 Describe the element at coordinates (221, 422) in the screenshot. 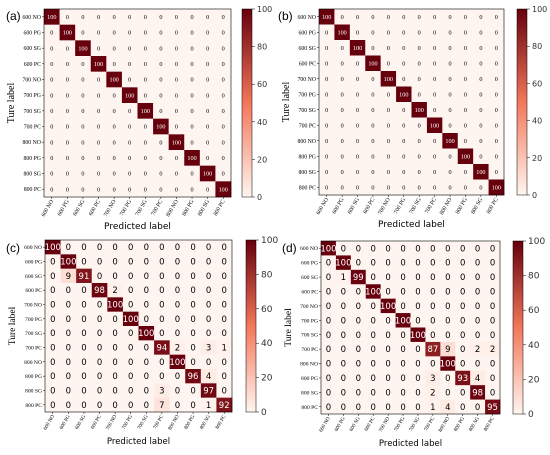

I see `x-tick-label: 800 PC` at that location.